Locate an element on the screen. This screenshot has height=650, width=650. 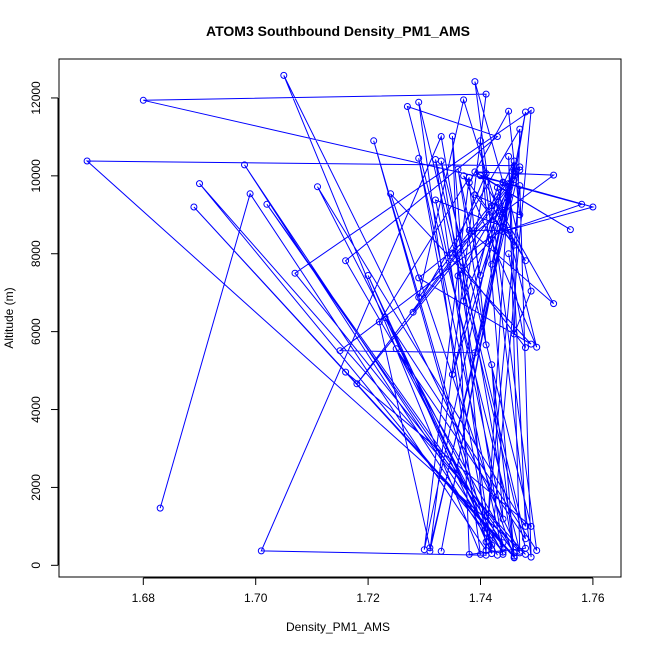
x-tick-label: 1.76 is located at coordinates (593, 598).